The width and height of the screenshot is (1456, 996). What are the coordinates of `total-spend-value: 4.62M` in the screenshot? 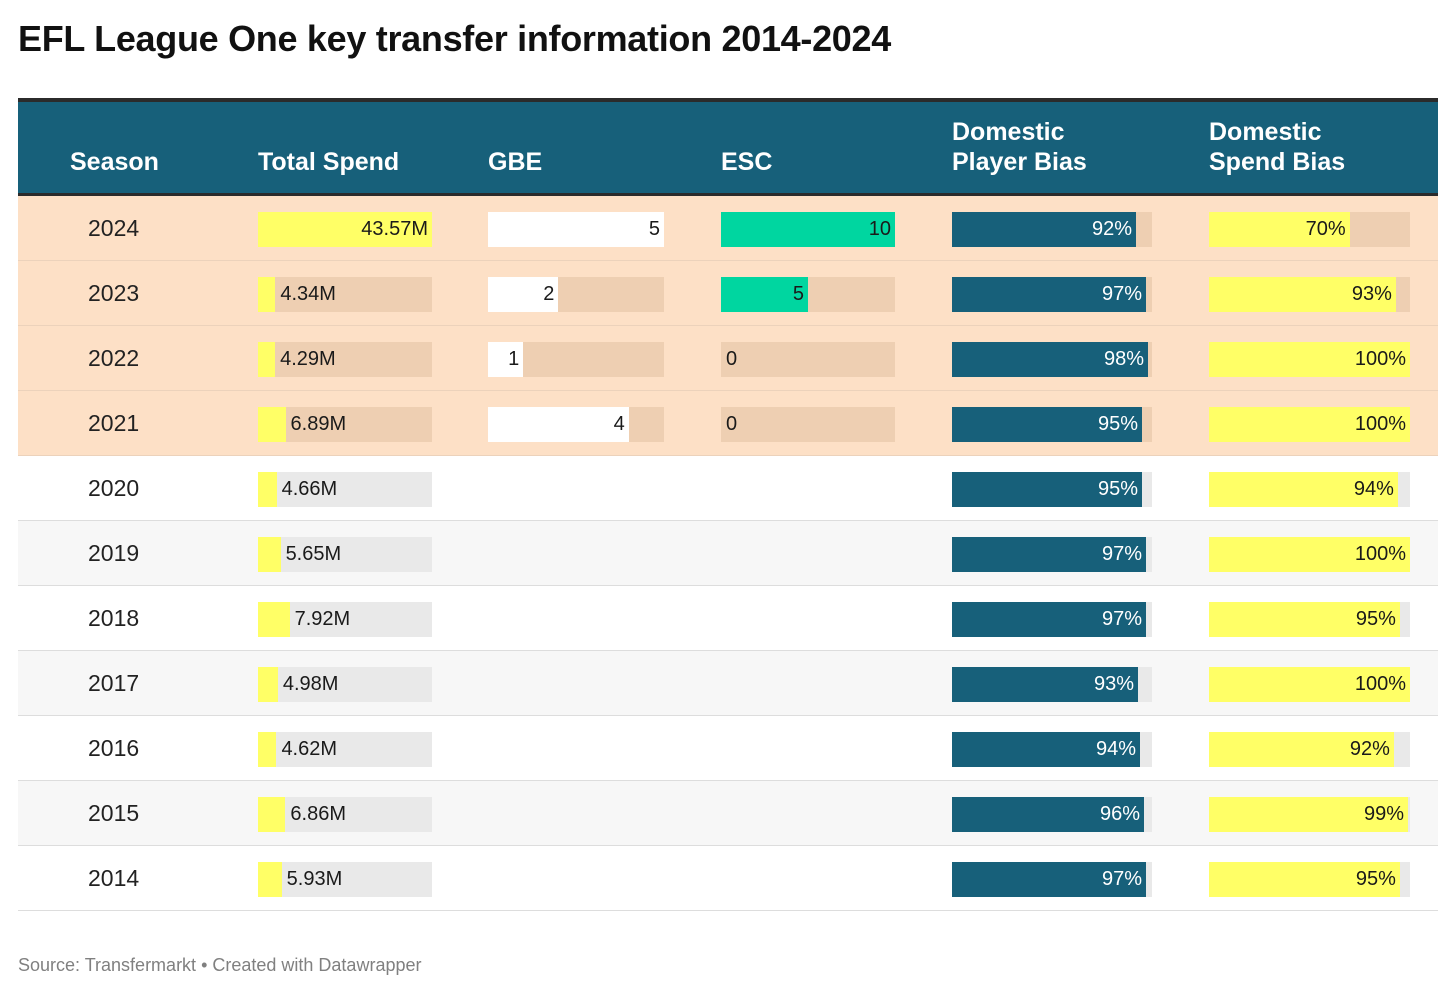 It's located at (309, 749).